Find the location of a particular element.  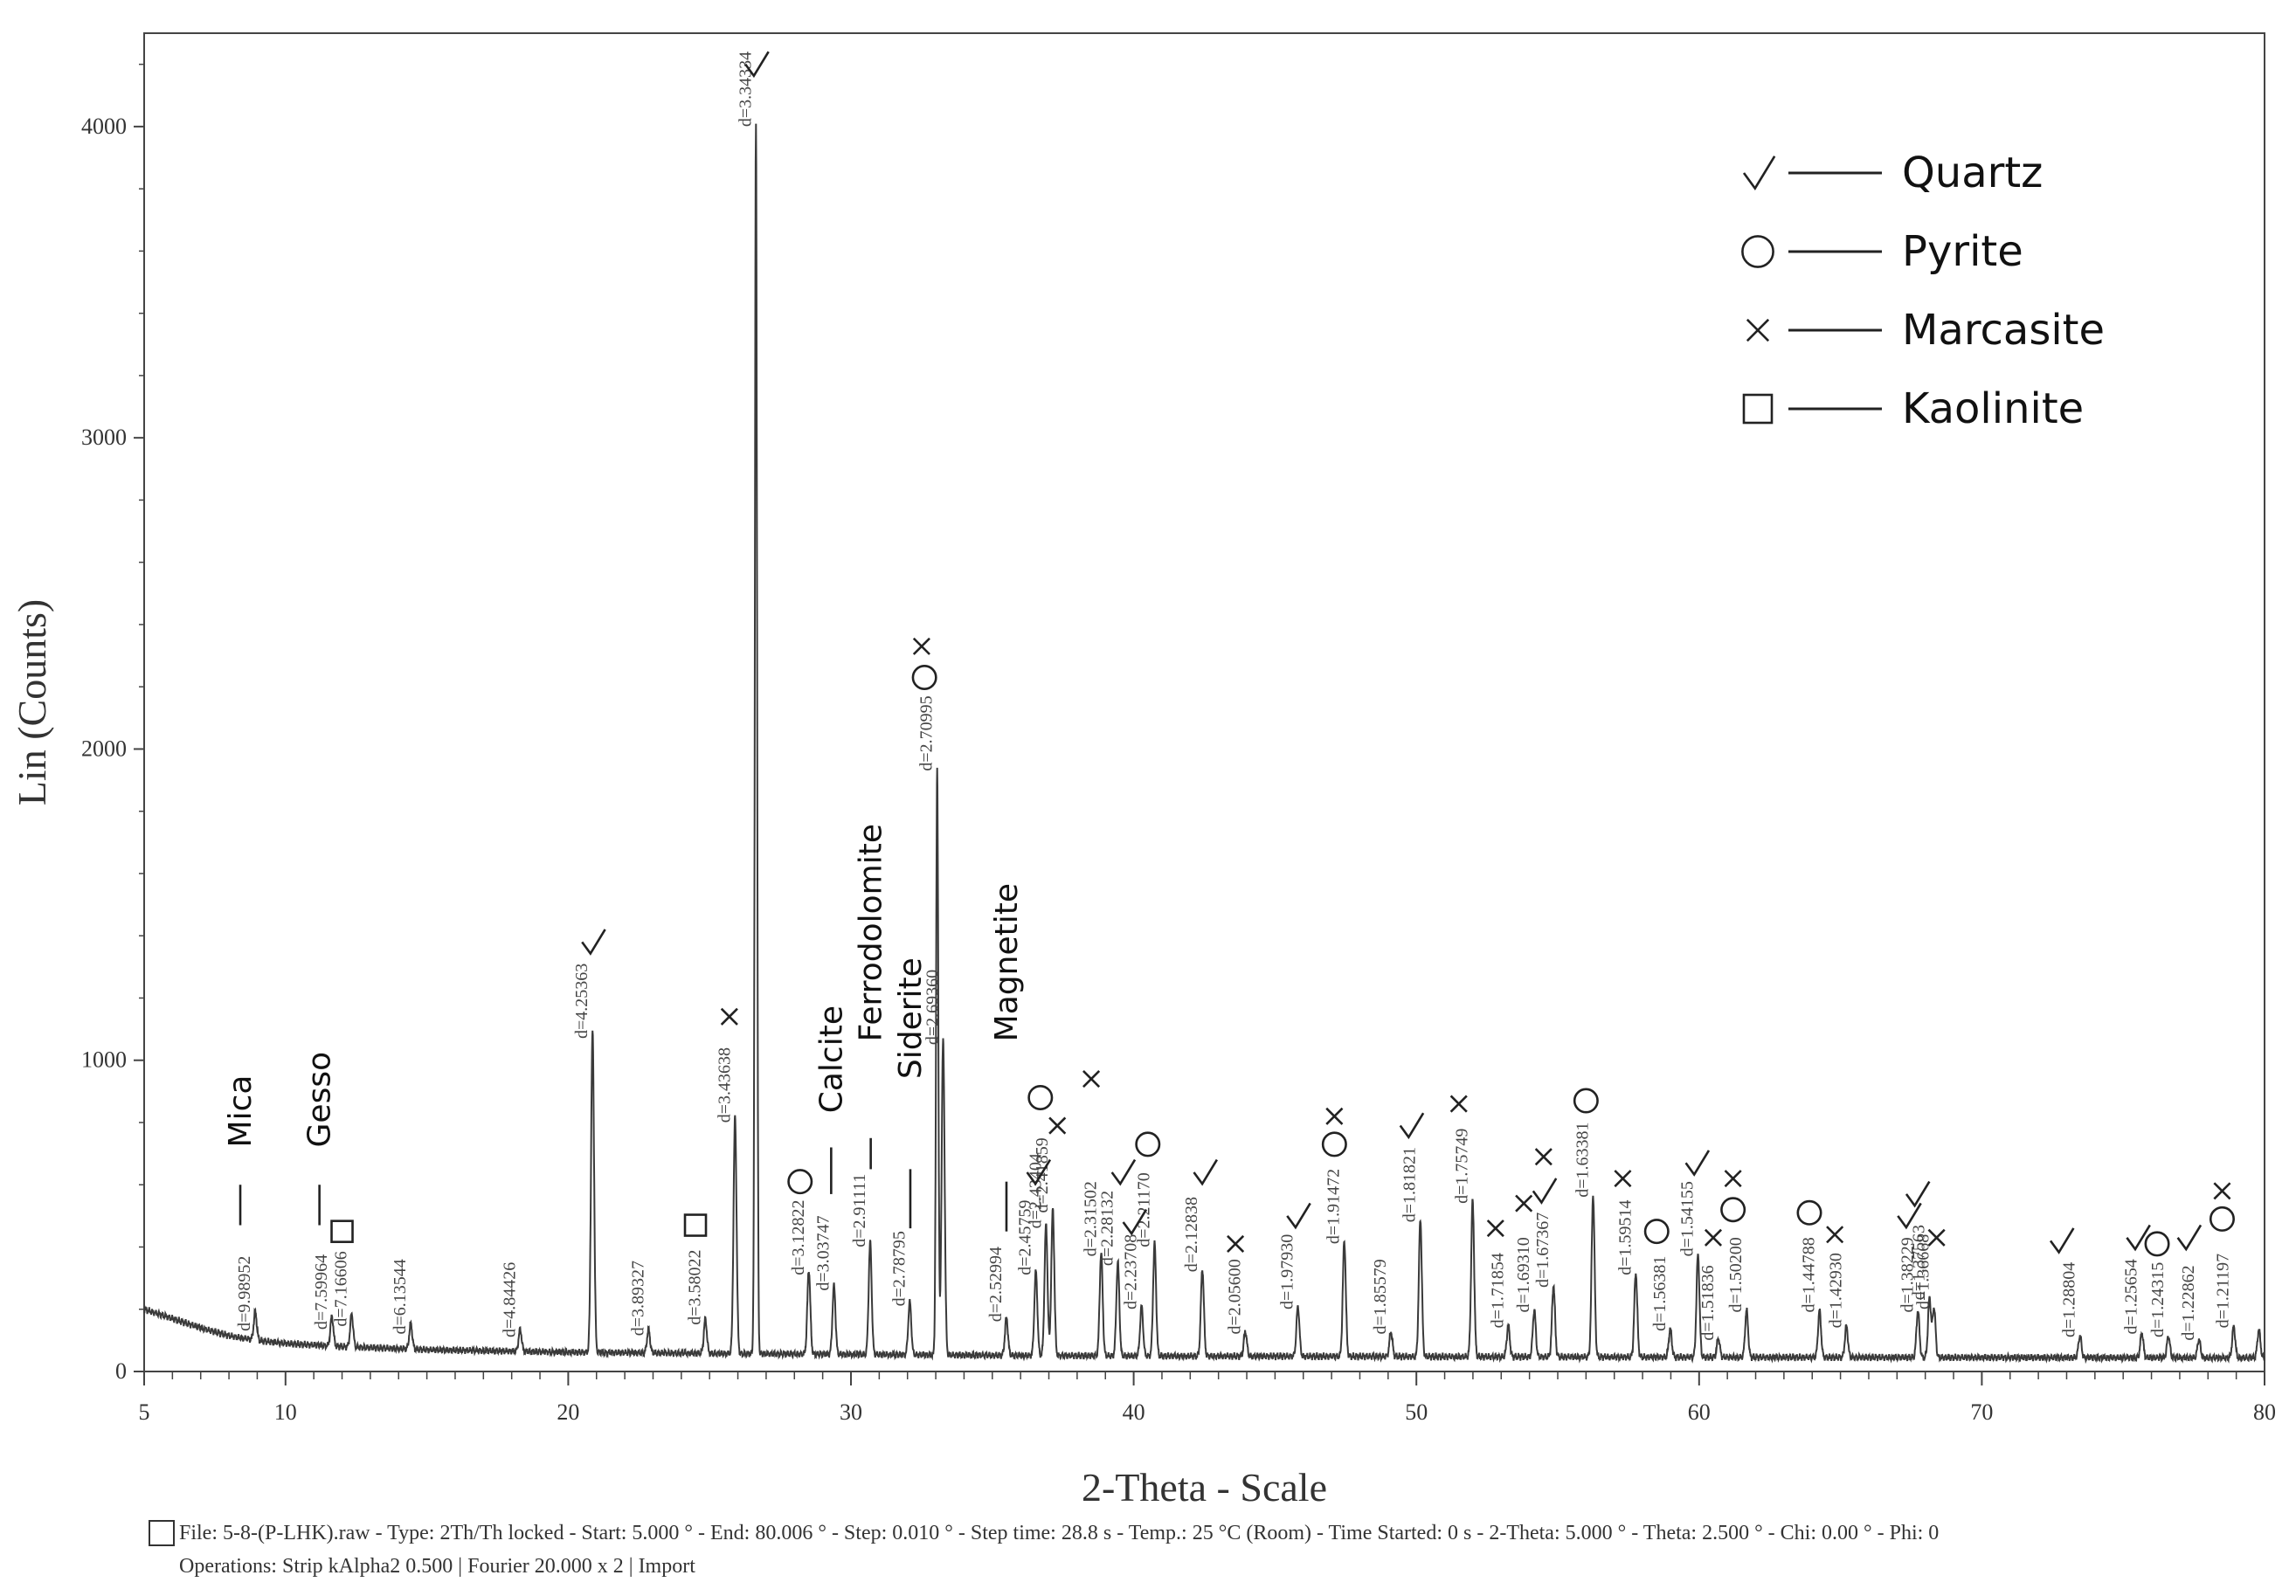

peak-label: d=7.59964 is located at coordinates (321, 1292).